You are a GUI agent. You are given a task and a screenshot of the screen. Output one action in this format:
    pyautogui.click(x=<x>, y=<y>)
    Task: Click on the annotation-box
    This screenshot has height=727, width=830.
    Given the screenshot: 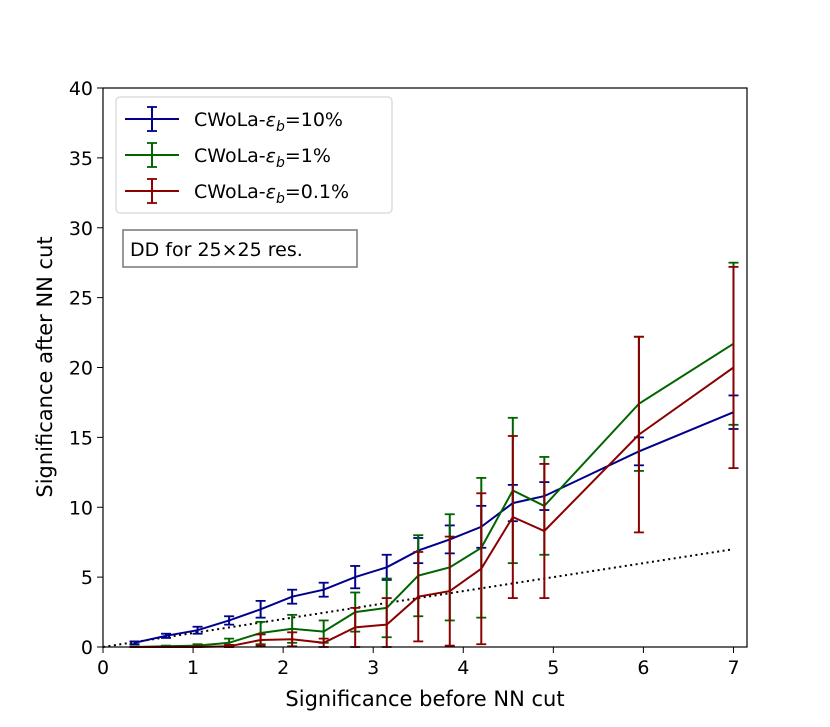 What is the action you would take?
    pyautogui.click(x=240, y=248)
    